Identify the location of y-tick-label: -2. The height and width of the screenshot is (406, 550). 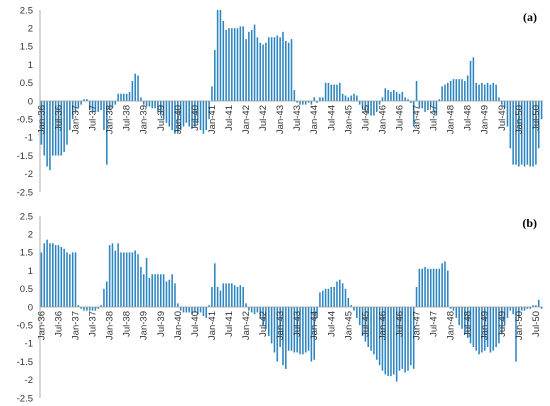
(29, 380).